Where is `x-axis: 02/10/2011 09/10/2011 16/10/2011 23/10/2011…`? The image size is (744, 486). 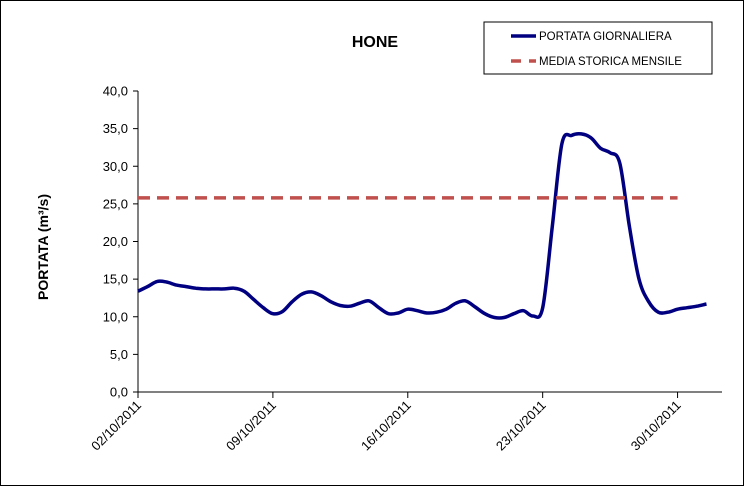 x-axis: 02/10/2011 09/10/2011 16/10/2011 23/10/2011… is located at coordinates (405, 422).